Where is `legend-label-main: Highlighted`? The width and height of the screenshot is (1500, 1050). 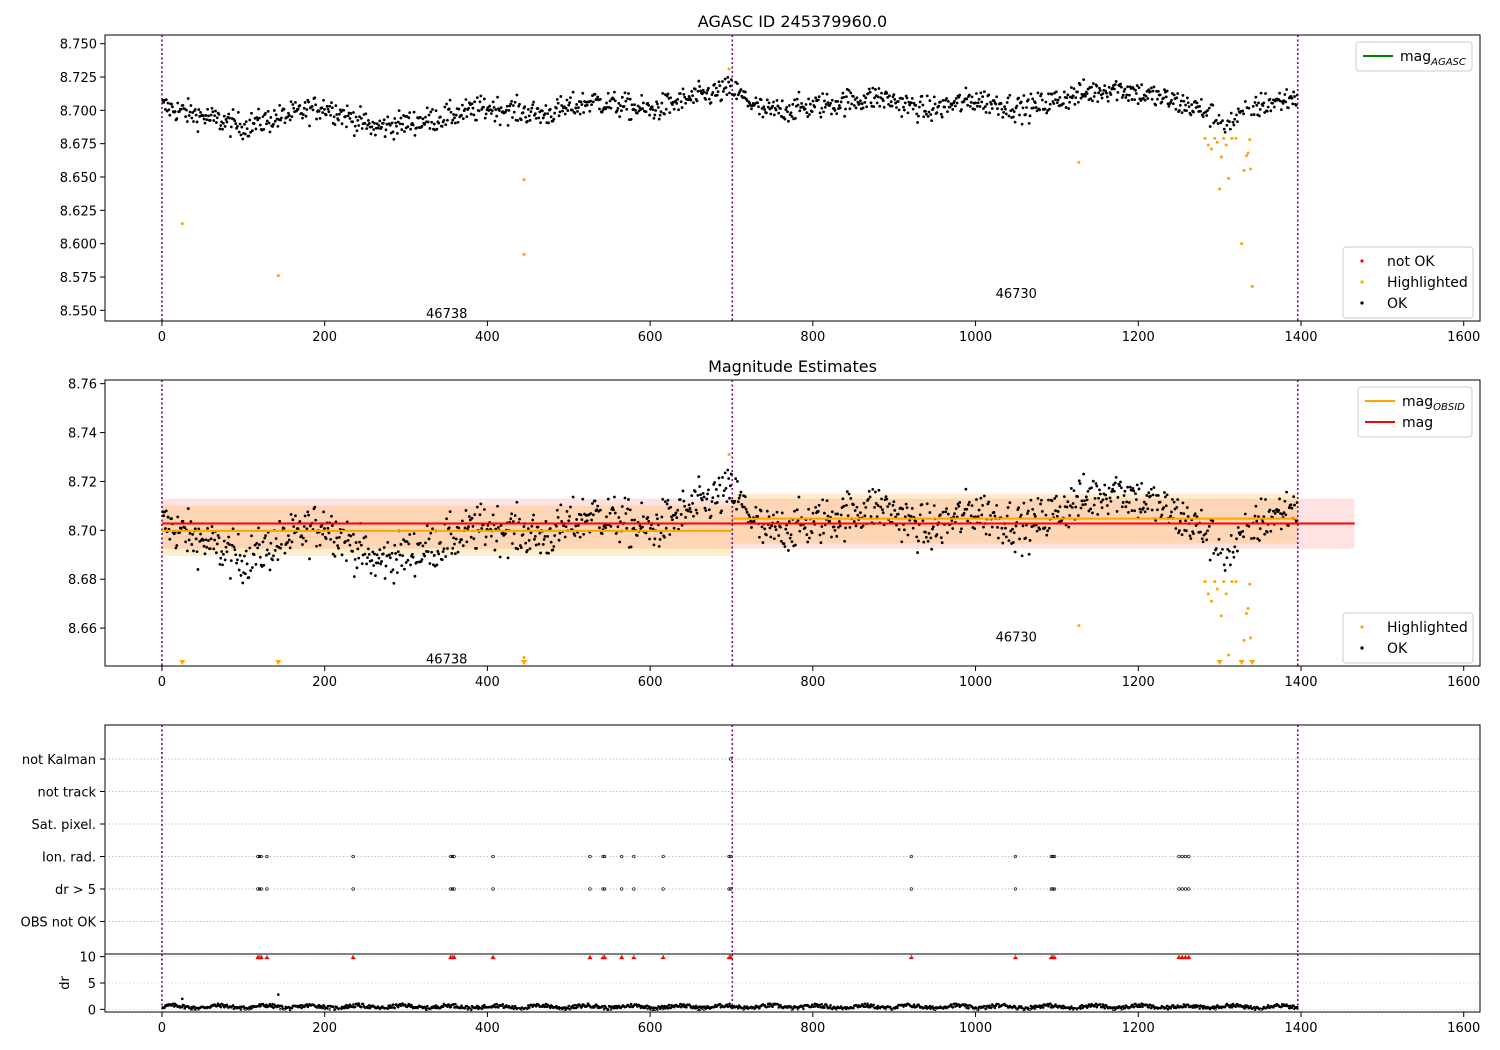
legend-label-main: Highlighted is located at coordinates (1427, 628).